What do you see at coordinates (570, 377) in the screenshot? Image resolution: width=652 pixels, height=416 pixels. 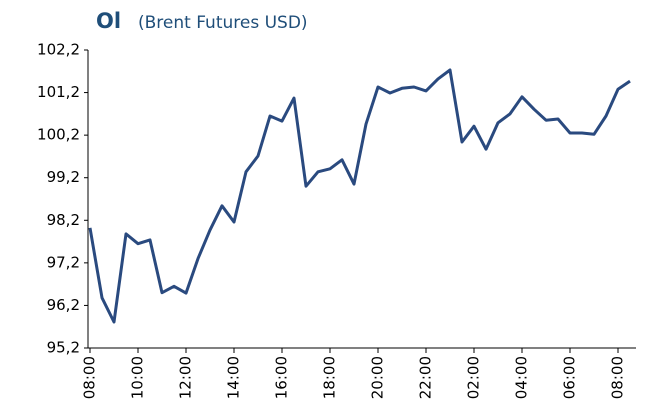 I see `x-tick-label: 06:00` at bounding box center [570, 377].